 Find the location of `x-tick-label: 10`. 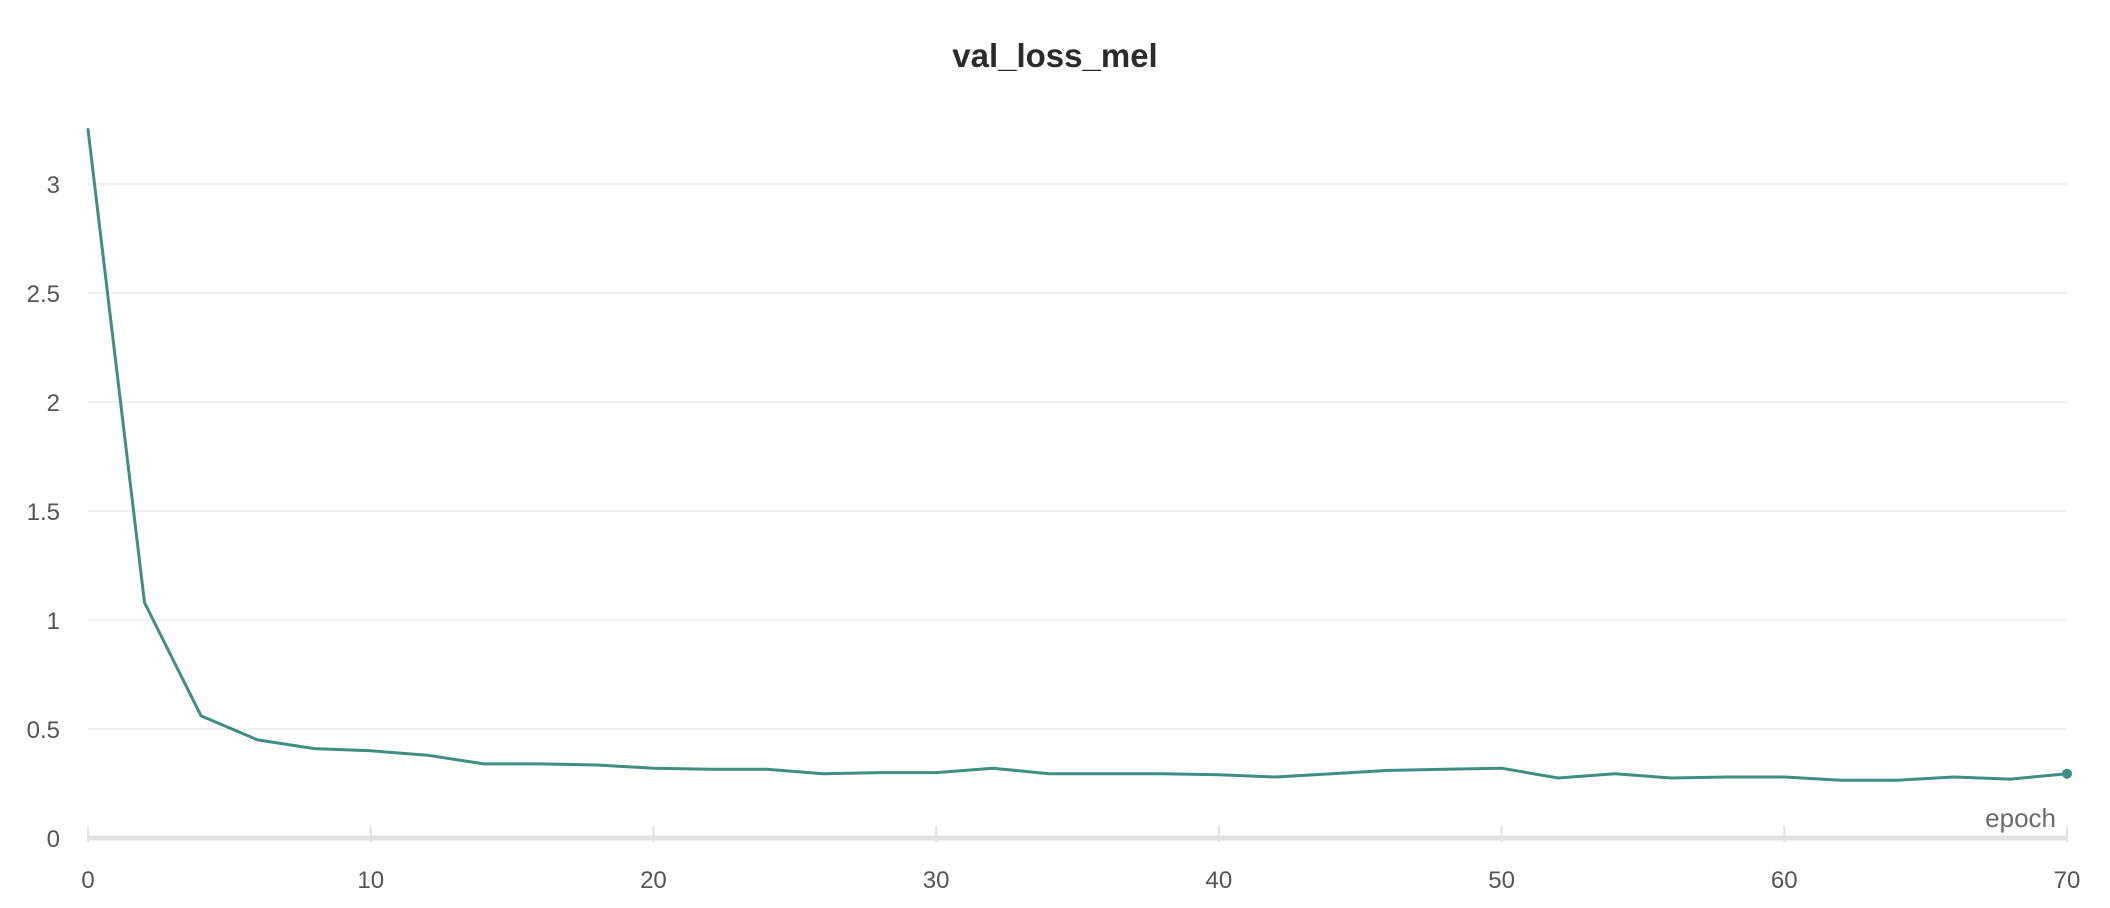

x-tick-label: 10 is located at coordinates (370, 880).